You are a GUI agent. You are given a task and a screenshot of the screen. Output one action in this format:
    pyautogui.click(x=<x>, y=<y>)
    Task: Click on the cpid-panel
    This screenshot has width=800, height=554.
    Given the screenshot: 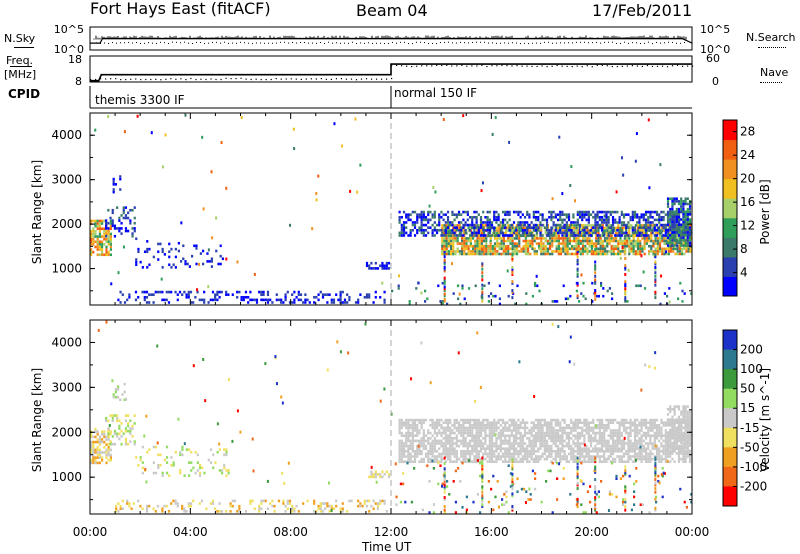 What is the action you would take?
    pyautogui.click(x=390, y=97)
    